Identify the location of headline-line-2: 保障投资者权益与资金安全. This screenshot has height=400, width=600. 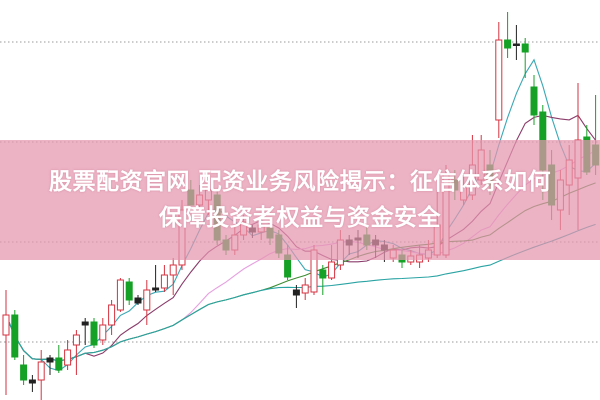
(300, 218).